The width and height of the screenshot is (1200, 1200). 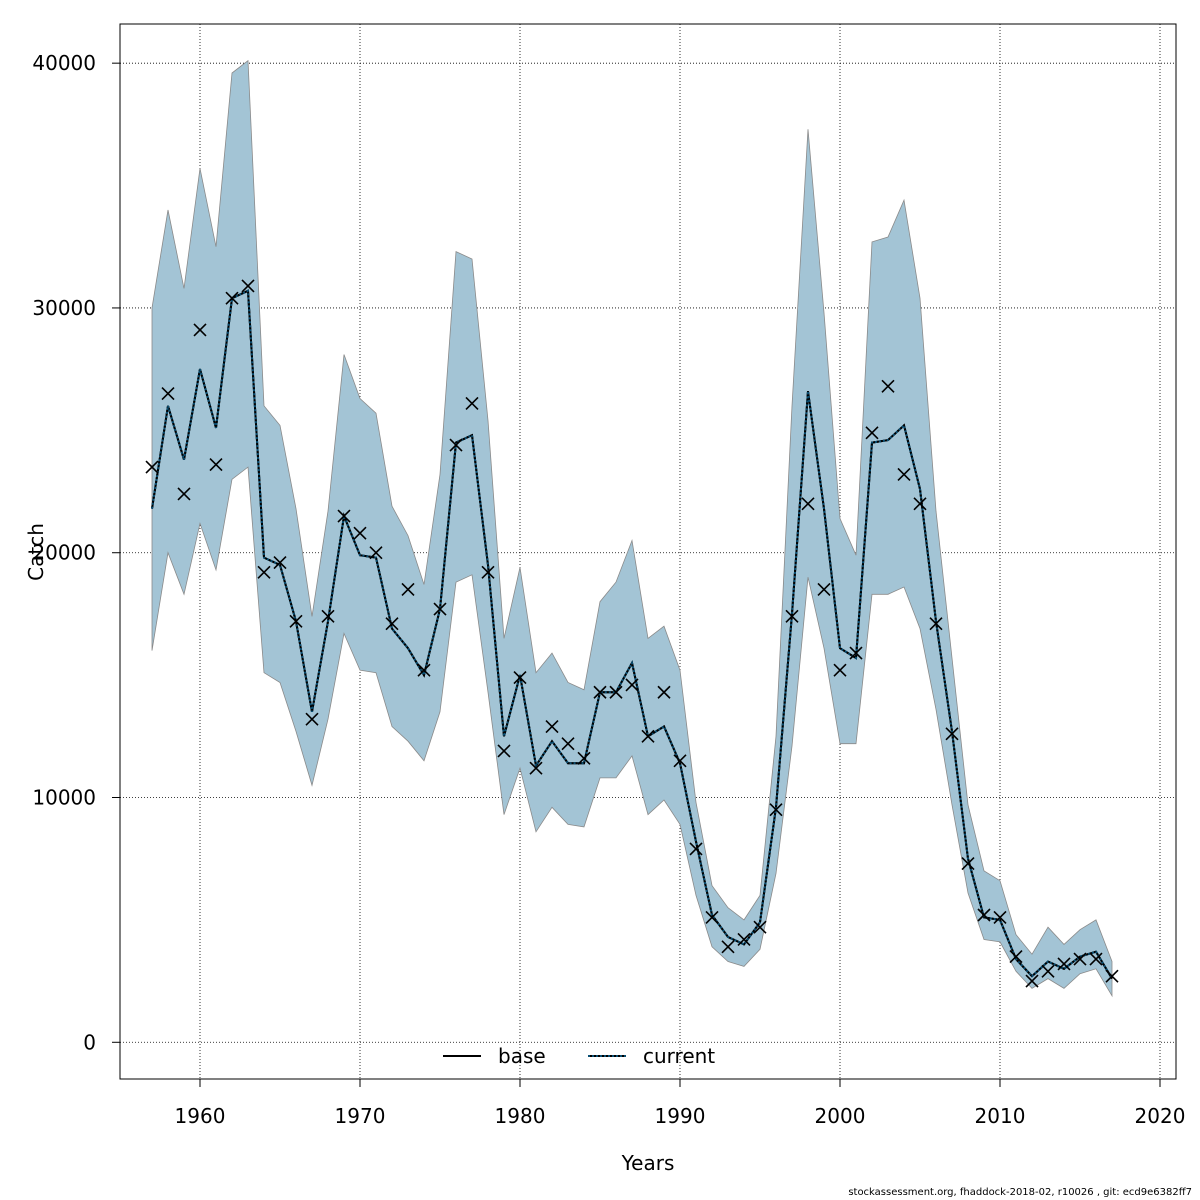 What do you see at coordinates (679, 1056) in the screenshot?
I see `legend-label-current: current` at bounding box center [679, 1056].